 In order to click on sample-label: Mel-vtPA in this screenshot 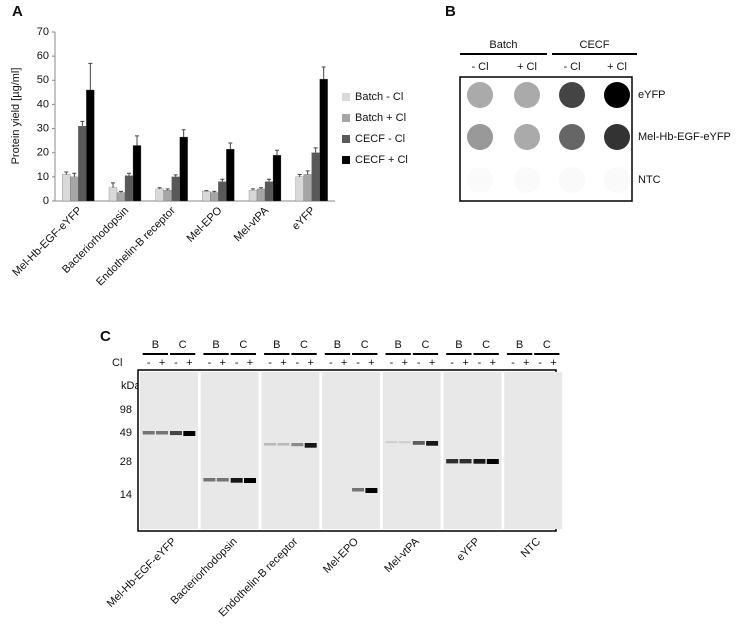, I will do `click(402, 555)`.